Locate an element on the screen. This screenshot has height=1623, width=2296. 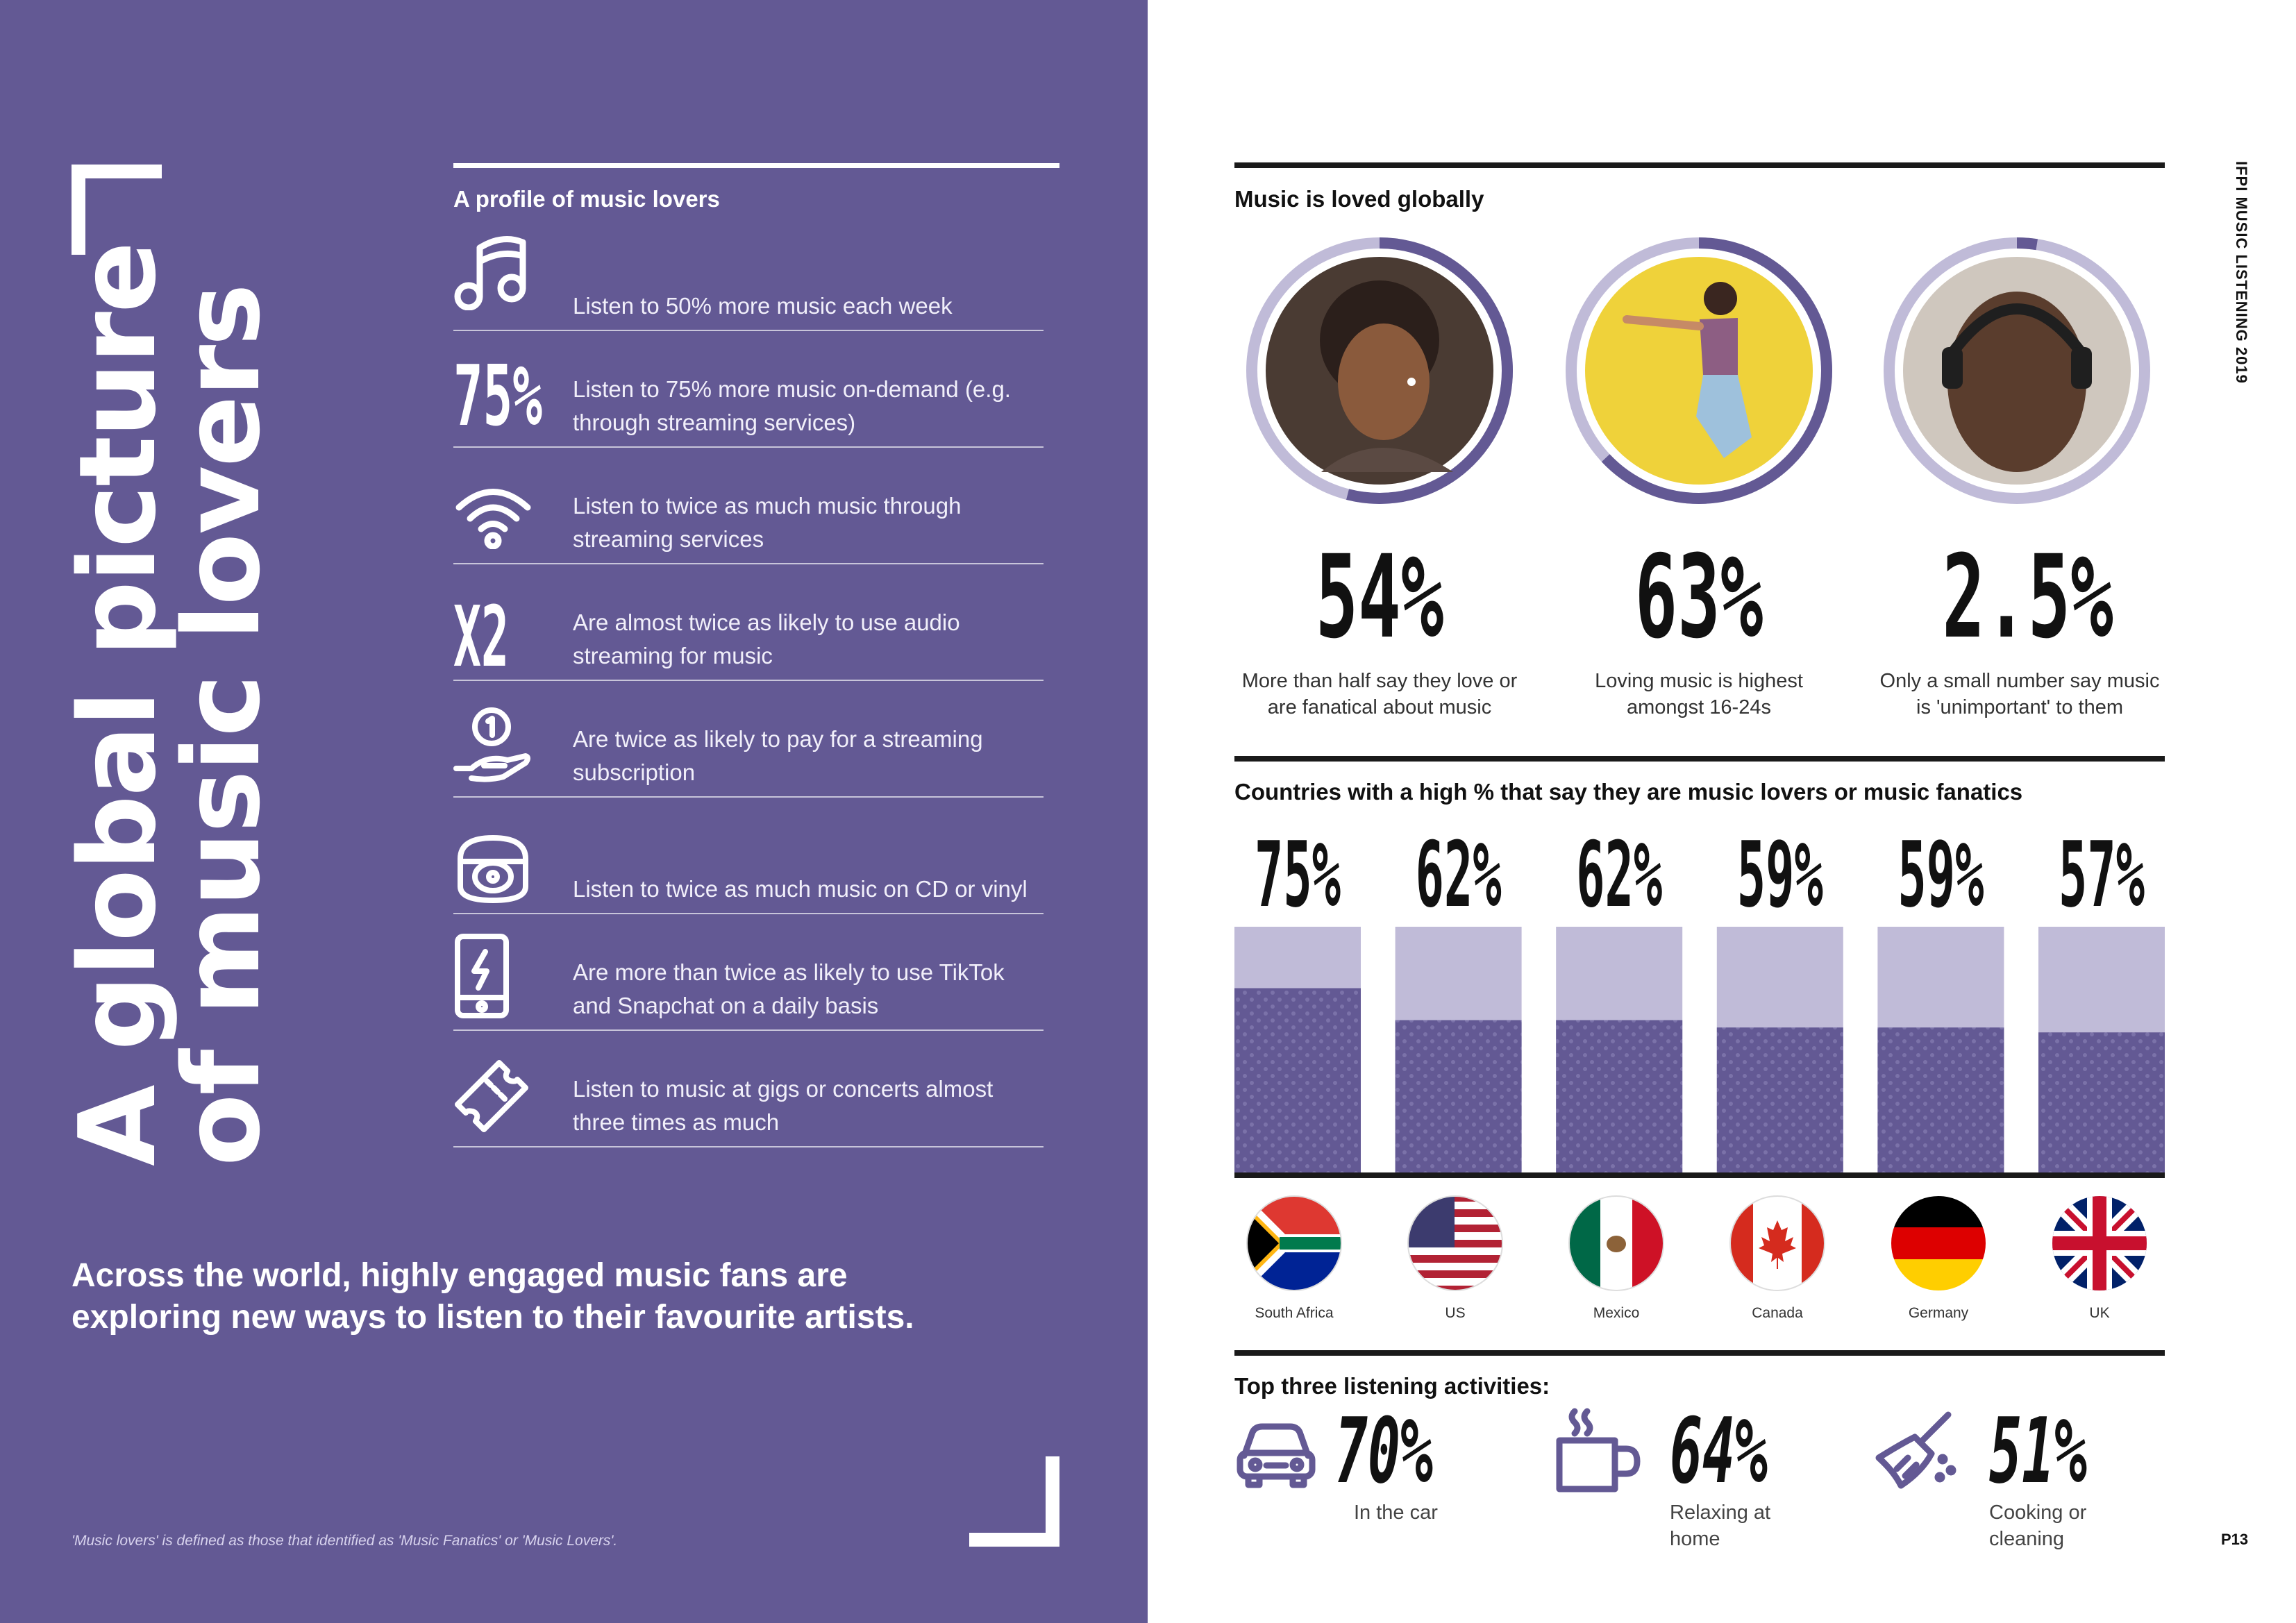
stat-value: 2.5% is located at coordinates (2027, 597).